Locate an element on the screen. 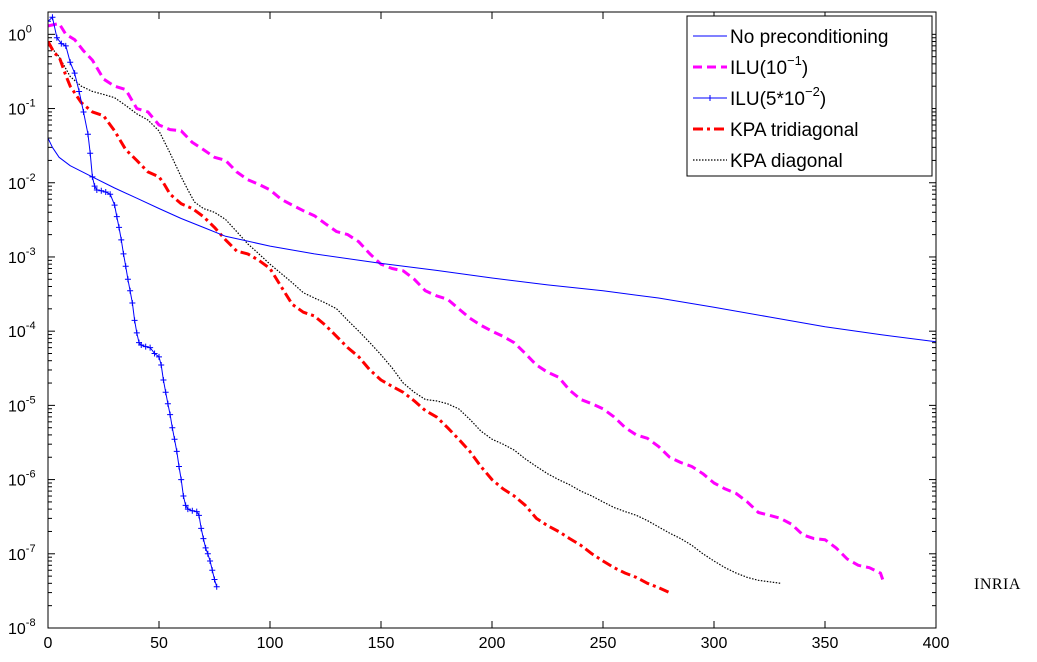 The height and width of the screenshot is (662, 1037). x-tick-label: 400 is located at coordinates (936, 643).